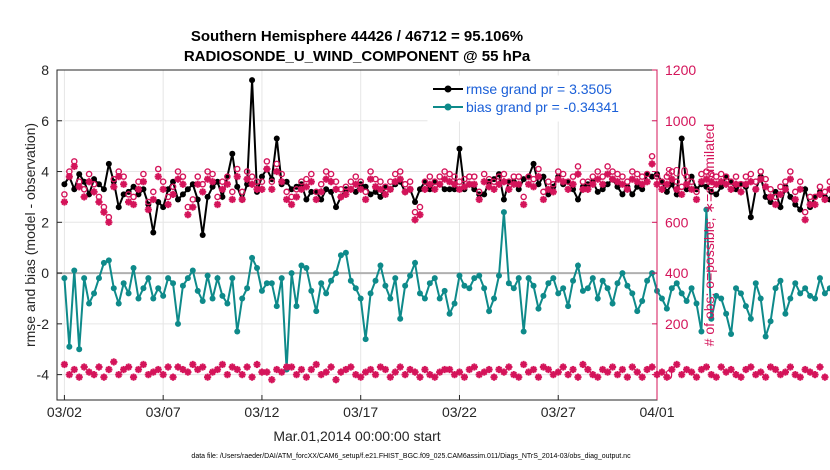 This screenshot has height=470, width=830. I want to click on x-tick-label: 03/07, so click(163, 412).